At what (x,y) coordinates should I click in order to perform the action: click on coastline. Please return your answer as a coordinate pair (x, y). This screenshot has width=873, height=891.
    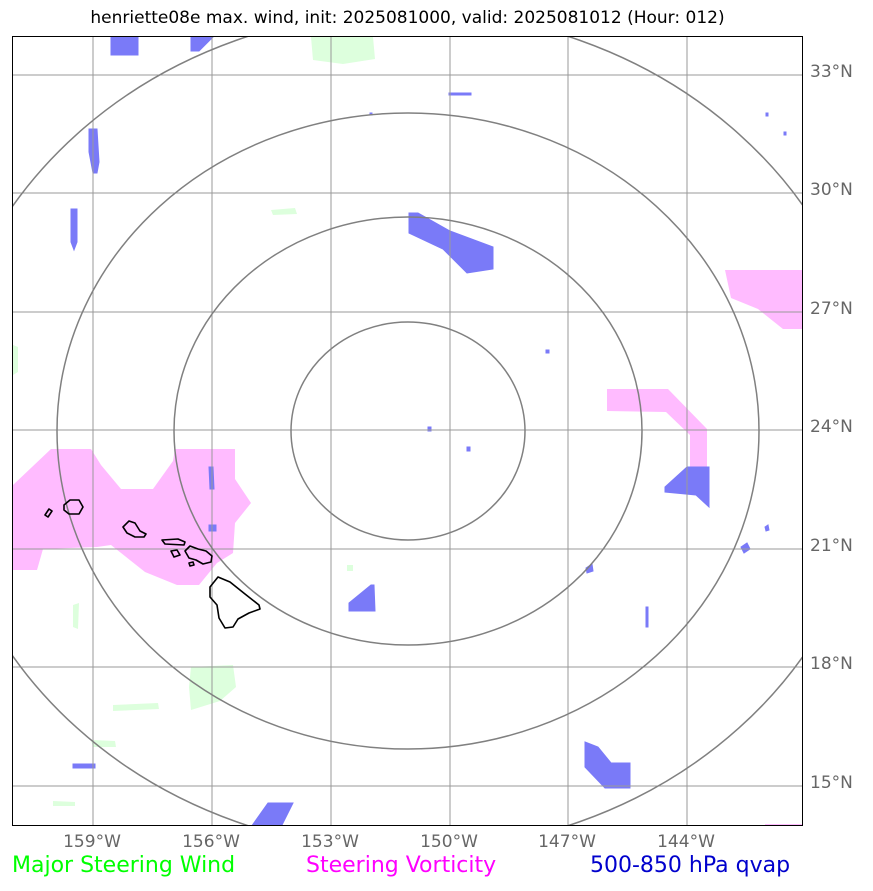
    Looking at the image, I should click on (152, 564).